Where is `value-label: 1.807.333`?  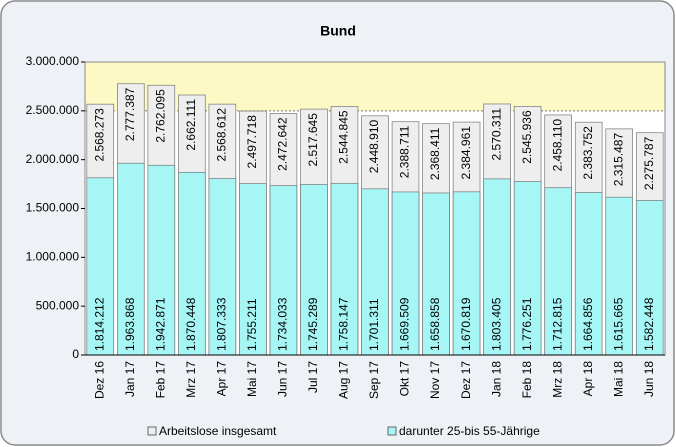
value-label: 1.807.333 is located at coordinates (222, 324).